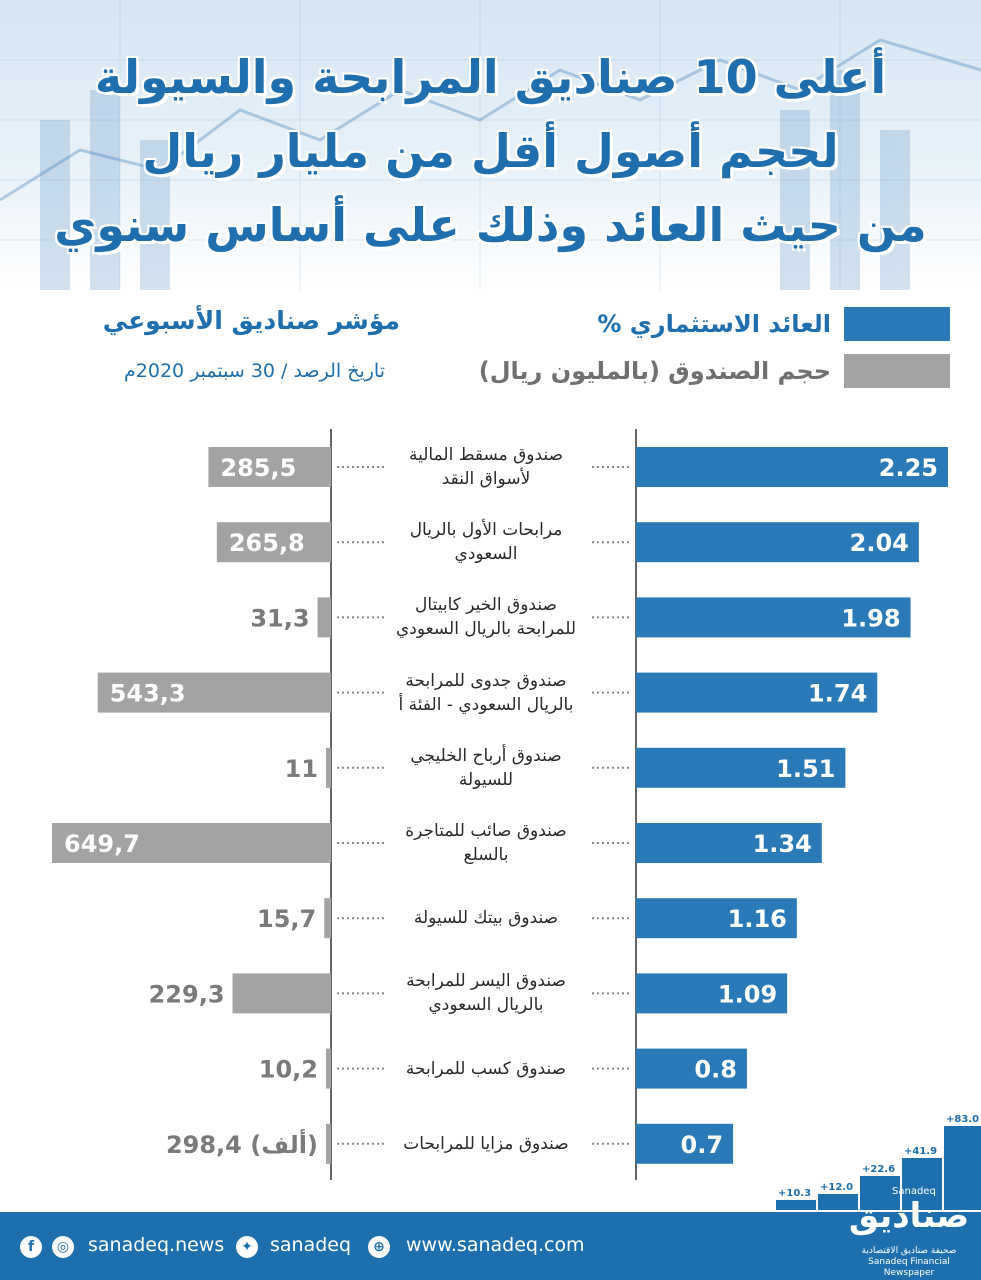 This screenshot has height=1280, width=981. What do you see at coordinates (247, 1247) in the screenshot?
I see `twitter-icon: ✦` at bounding box center [247, 1247].